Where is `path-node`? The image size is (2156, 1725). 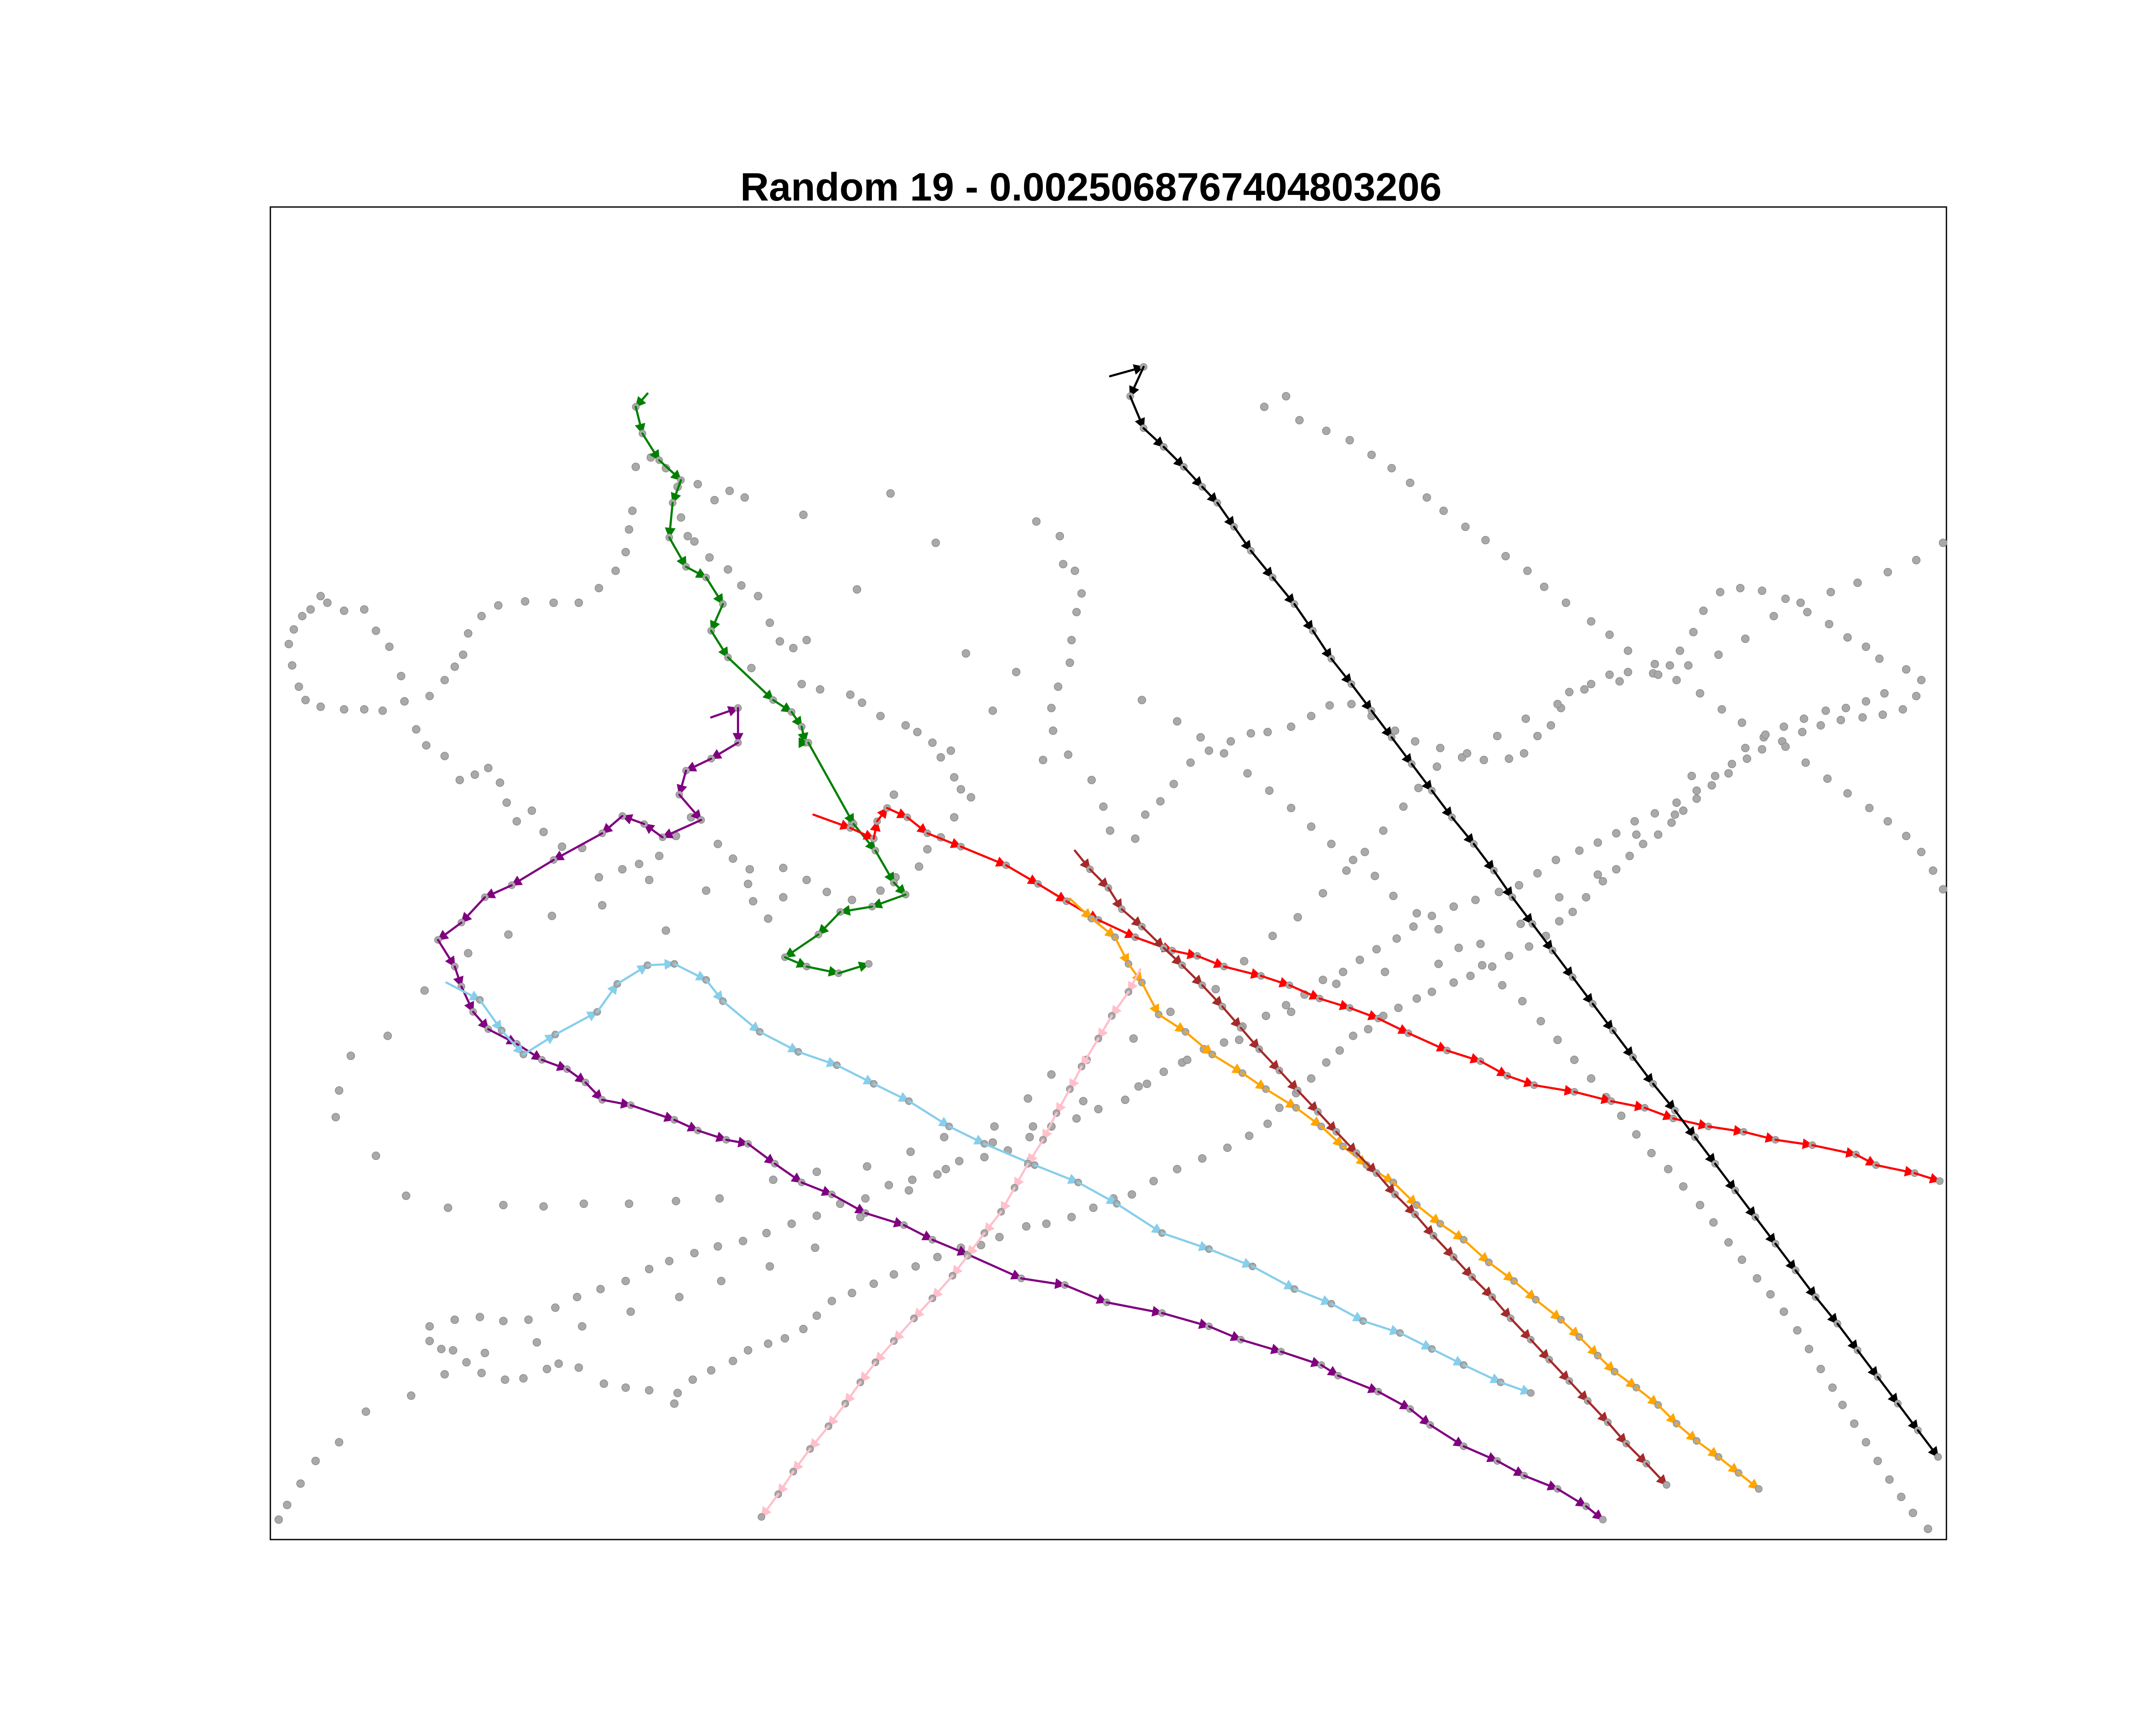 path-node is located at coordinates (1759, 1489).